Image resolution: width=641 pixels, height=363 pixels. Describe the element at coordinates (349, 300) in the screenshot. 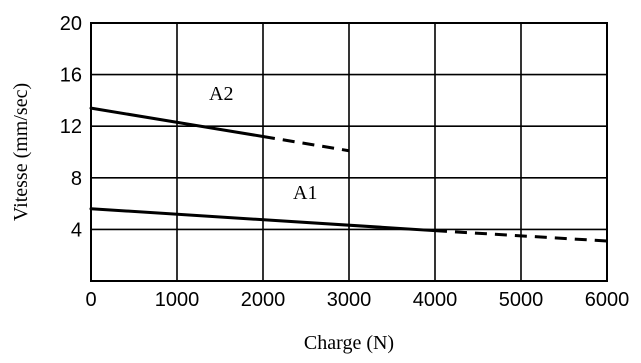

I see `x-tick-label-3000: 3000` at that location.